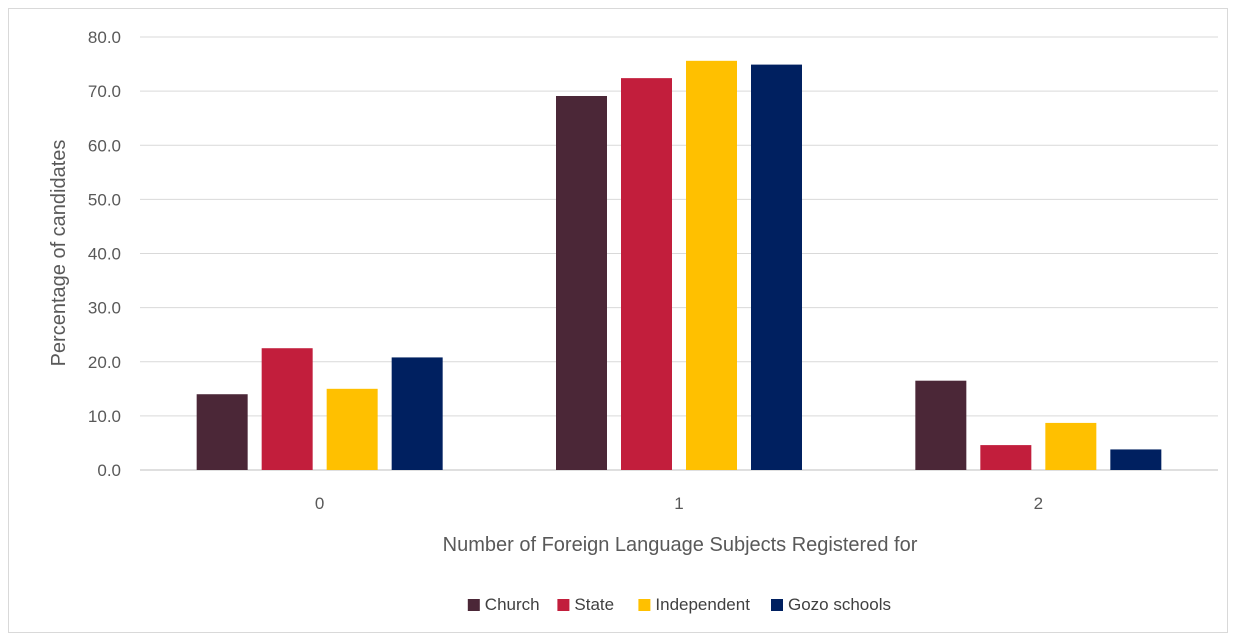 The width and height of the screenshot is (1238, 643). What do you see at coordinates (1038, 503) in the screenshot?
I see `x-tick-label: 2` at bounding box center [1038, 503].